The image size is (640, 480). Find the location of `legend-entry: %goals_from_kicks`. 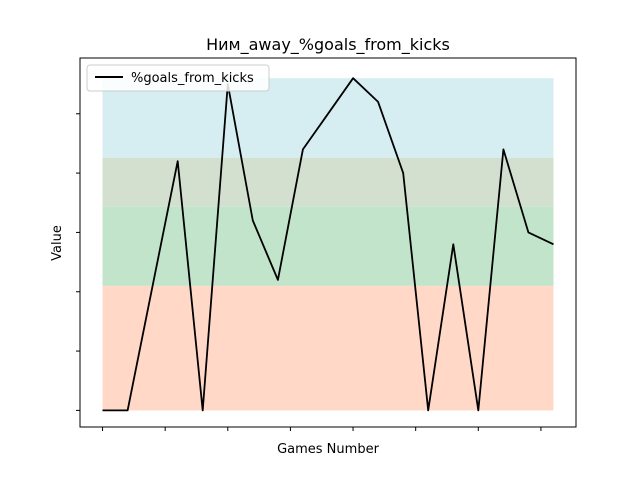

legend-entry: %goals_from_kicks is located at coordinates (192, 78).